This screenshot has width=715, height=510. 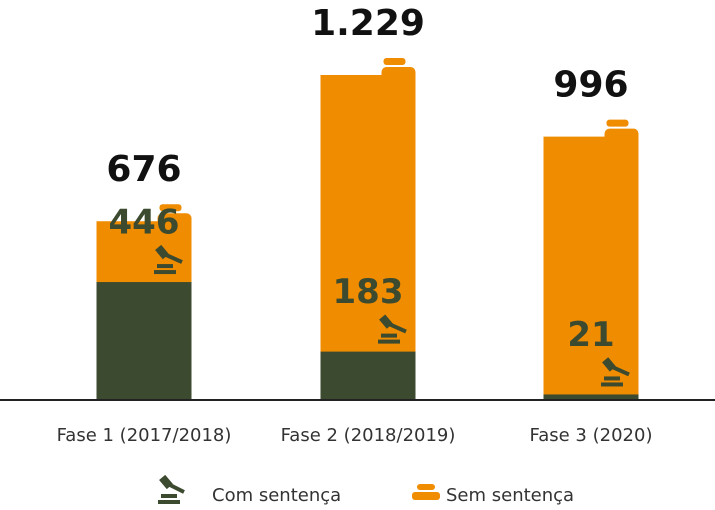 What do you see at coordinates (143, 169) in the screenshot?
I see `total-label: 676` at bounding box center [143, 169].